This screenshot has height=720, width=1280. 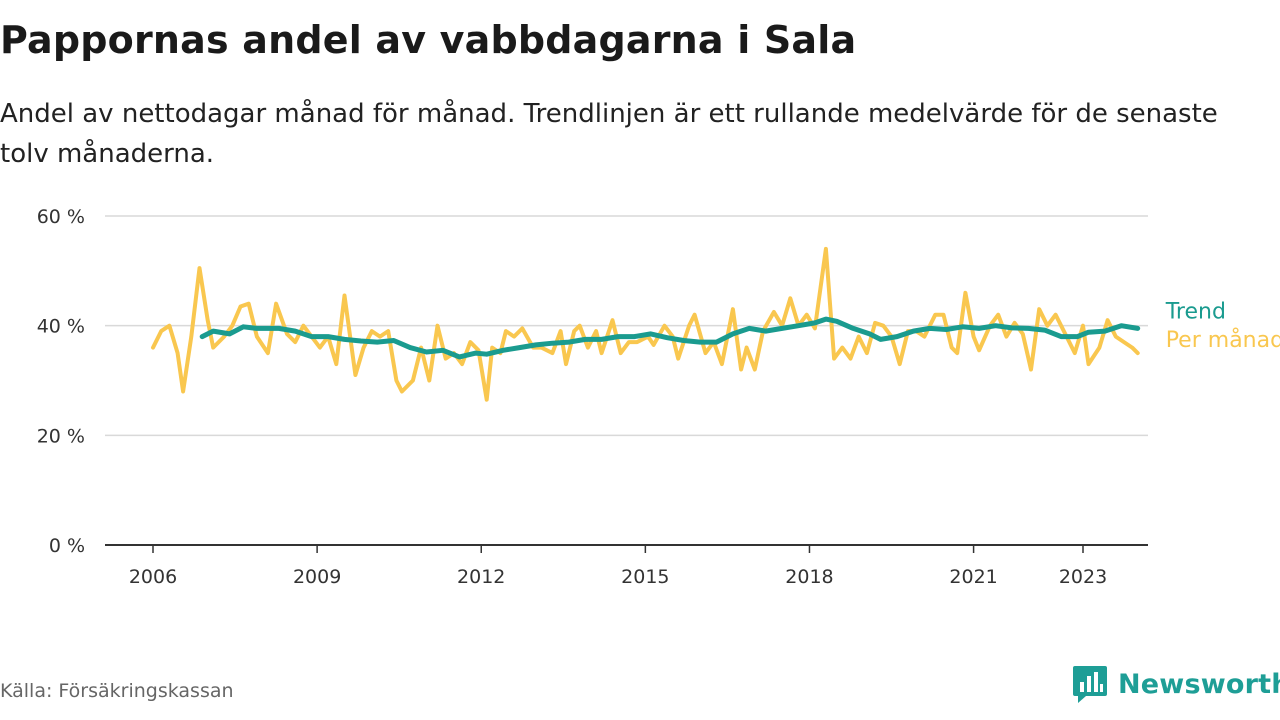 What do you see at coordinates (1195, 311) in the screenshot?
I see `series-label-trend: Trend` at bounding box center [1195, 311].